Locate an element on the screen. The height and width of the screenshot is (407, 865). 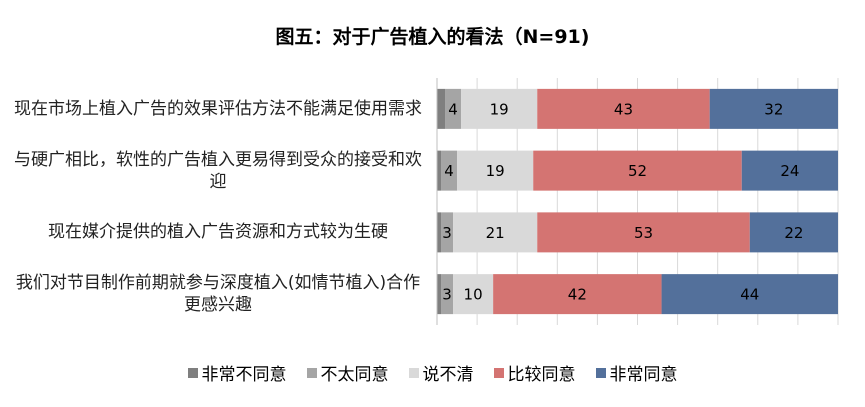
legend-item: 比较同意 is located at coordinates (534, 372).